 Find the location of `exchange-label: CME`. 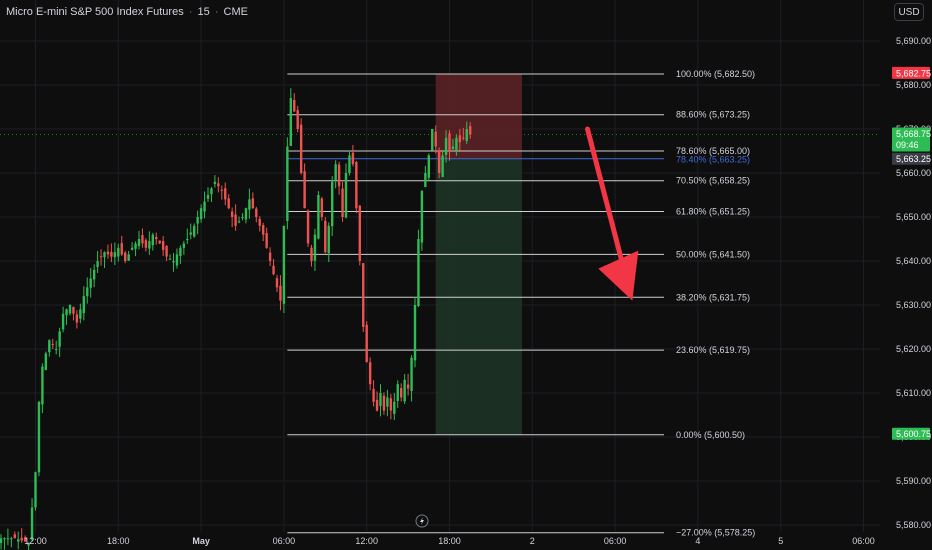

exchange-label: CME is located at coordinates (235, 12).